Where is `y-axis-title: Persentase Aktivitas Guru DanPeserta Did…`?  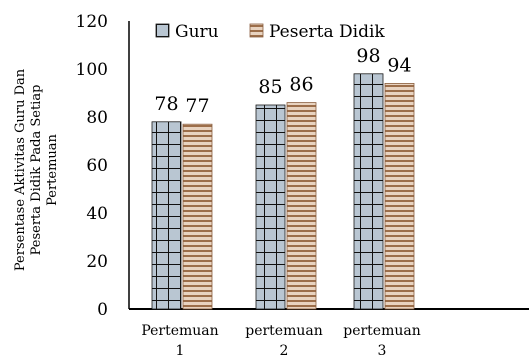 y-axis-title: Persentase Aktivitas Guru DanPeserta Did… is located at coordinates (36, 169).